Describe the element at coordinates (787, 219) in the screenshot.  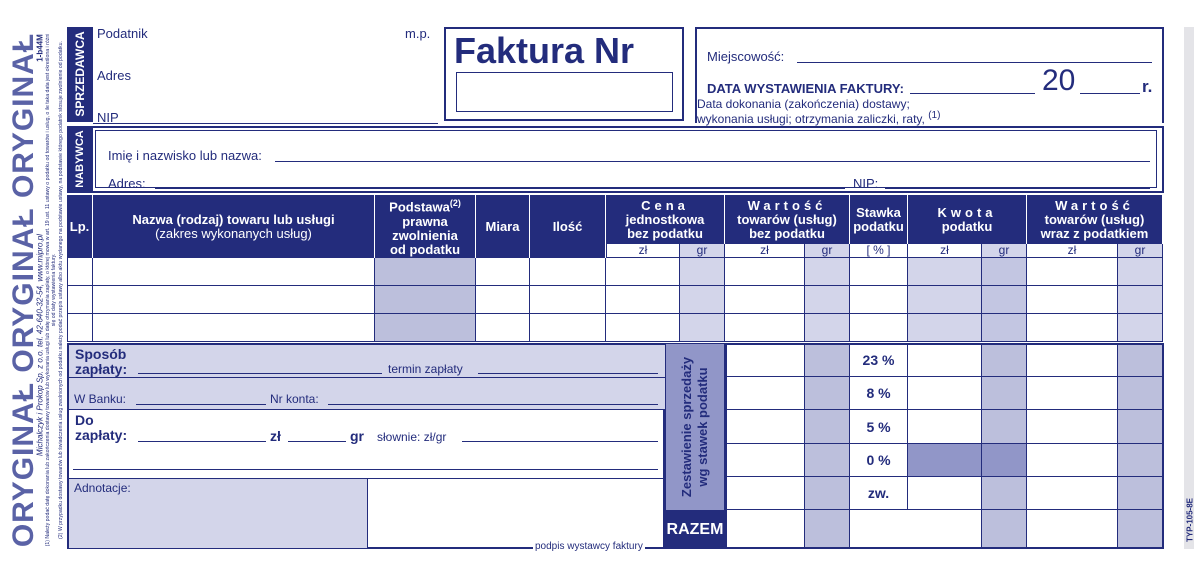
I see `text: towarów (usług)` at that location.